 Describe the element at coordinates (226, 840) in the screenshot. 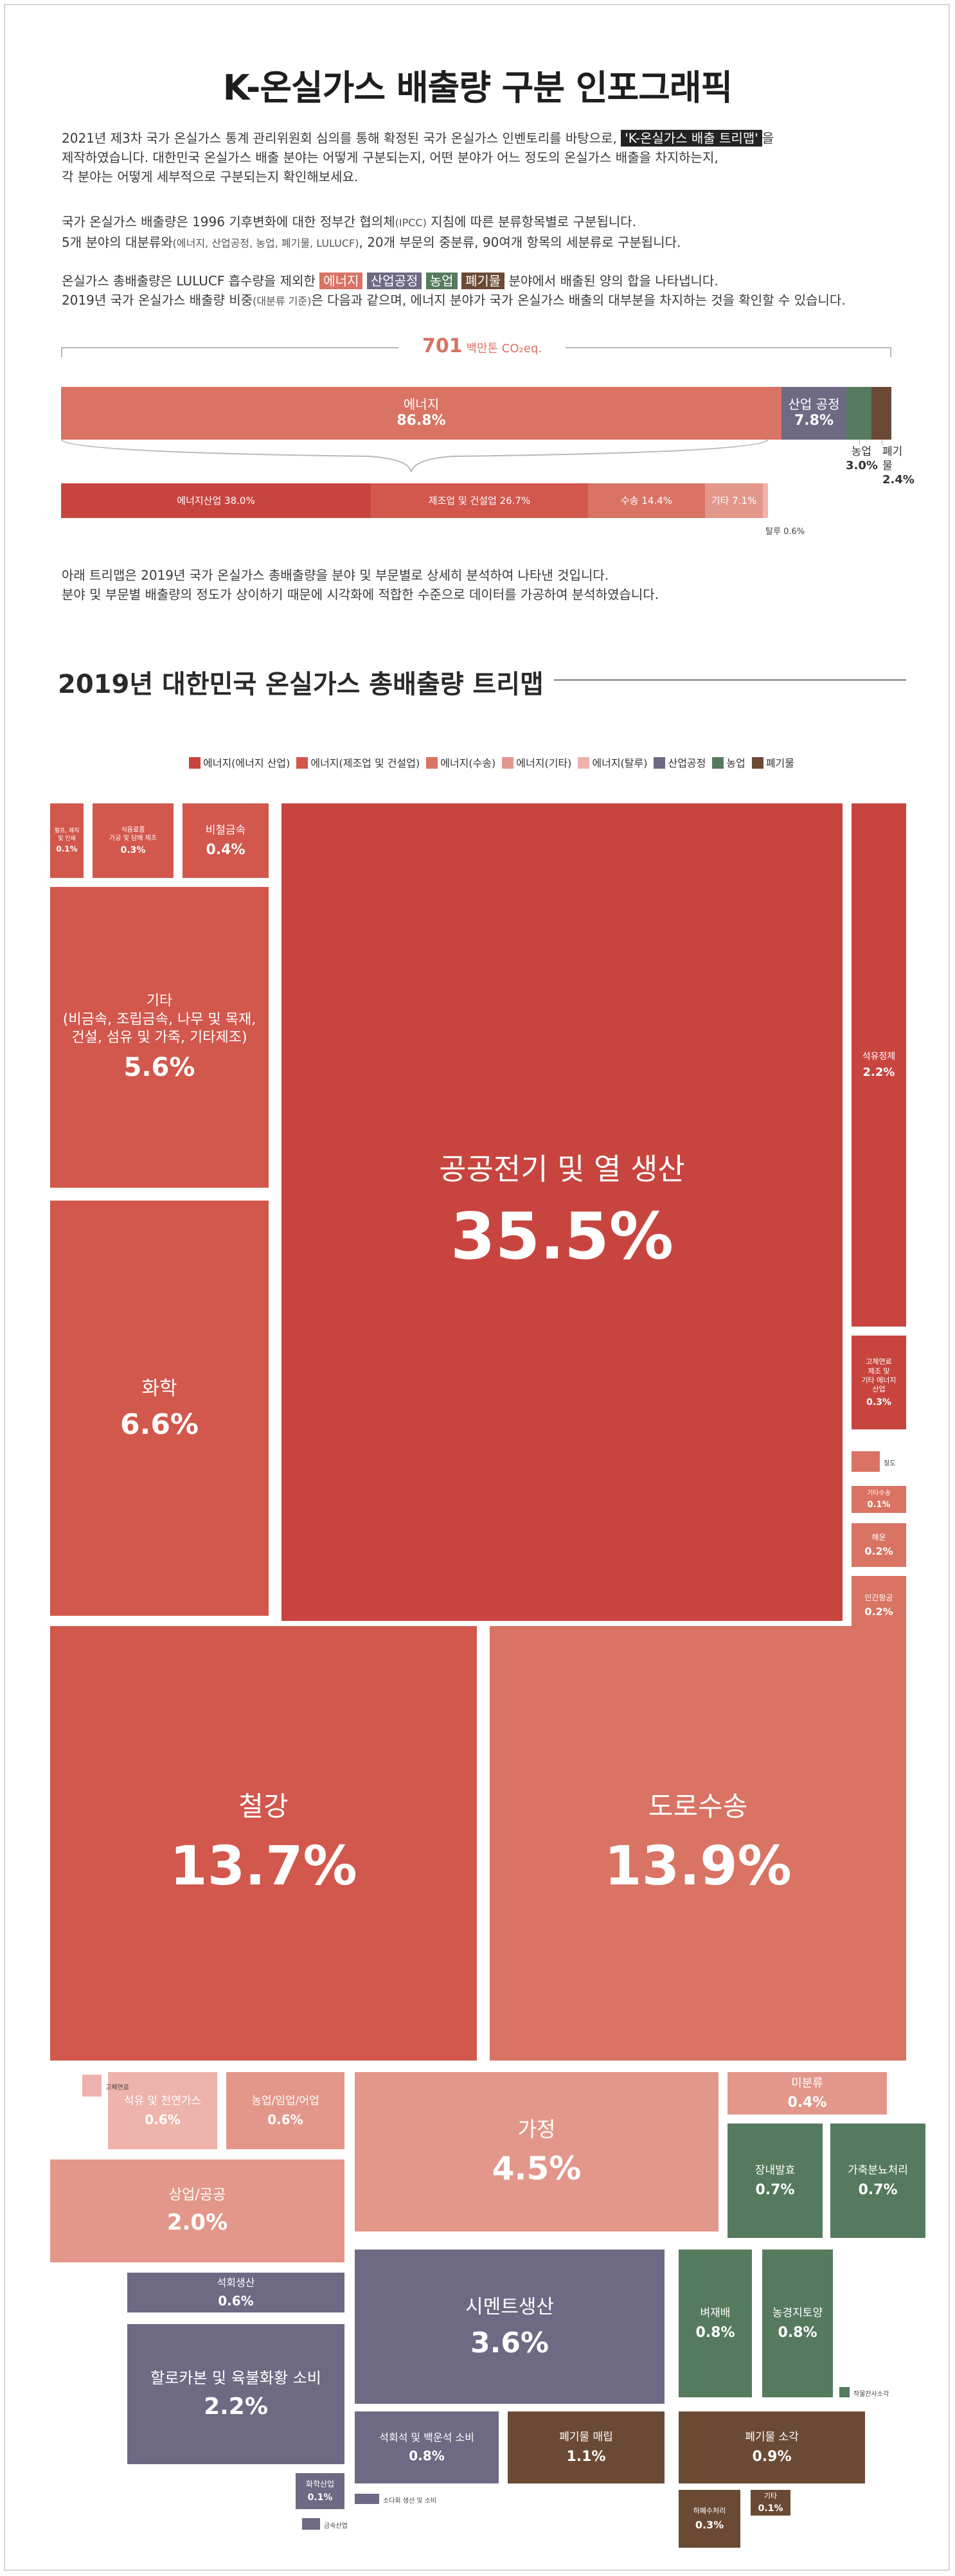

I see `treemap-tile: 비철금속 0.4%` at that location.